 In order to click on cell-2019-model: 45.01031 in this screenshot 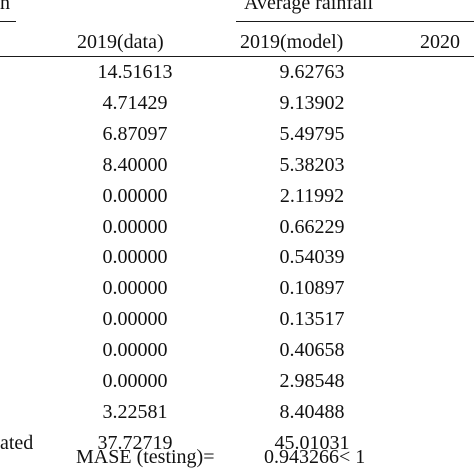, I will do `click(312, 443)`.